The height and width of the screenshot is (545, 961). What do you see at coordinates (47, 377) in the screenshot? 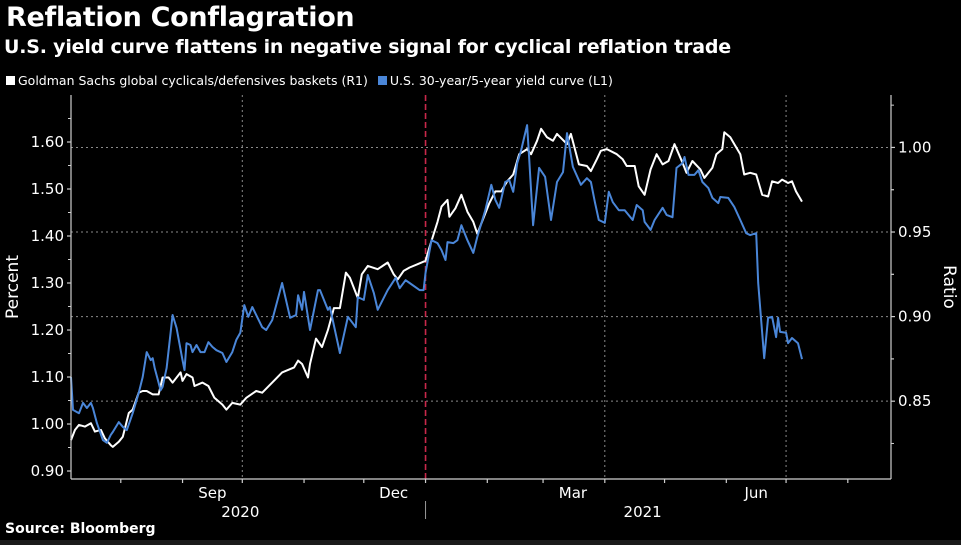
I see `left-tick-label: 1.10` at bounding box center [47, 377].